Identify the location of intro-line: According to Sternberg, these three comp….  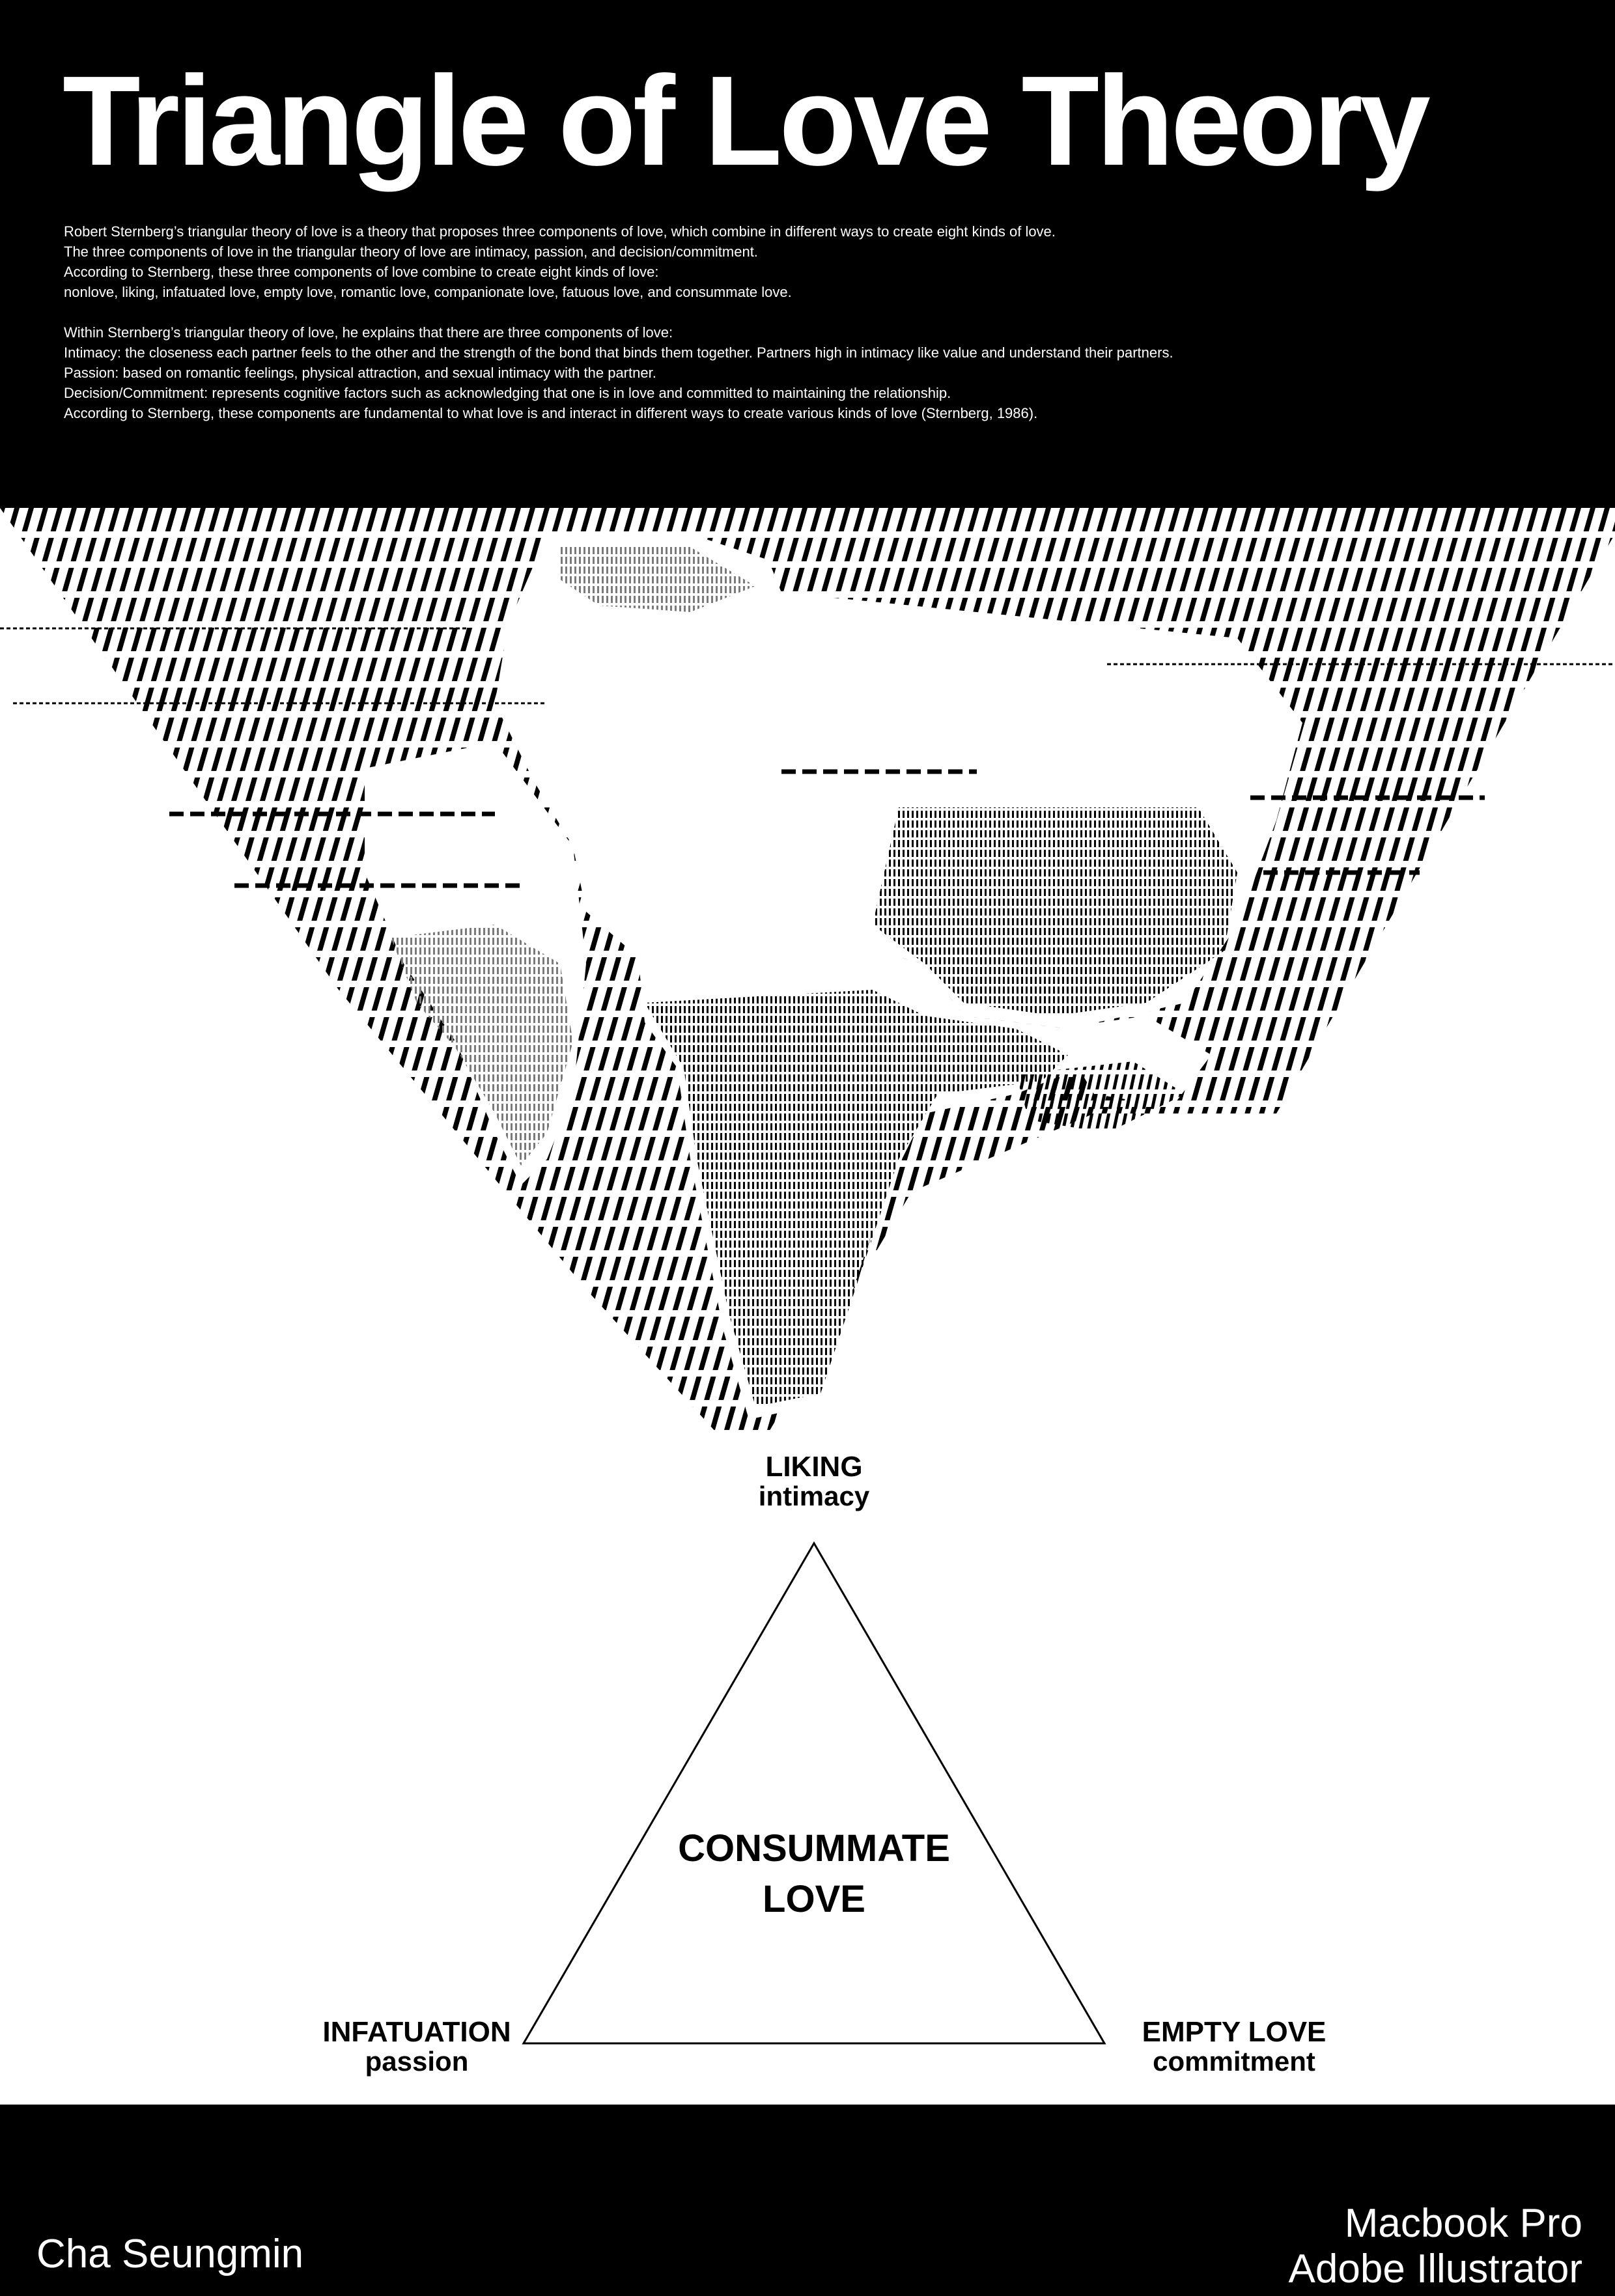
(362, 272).